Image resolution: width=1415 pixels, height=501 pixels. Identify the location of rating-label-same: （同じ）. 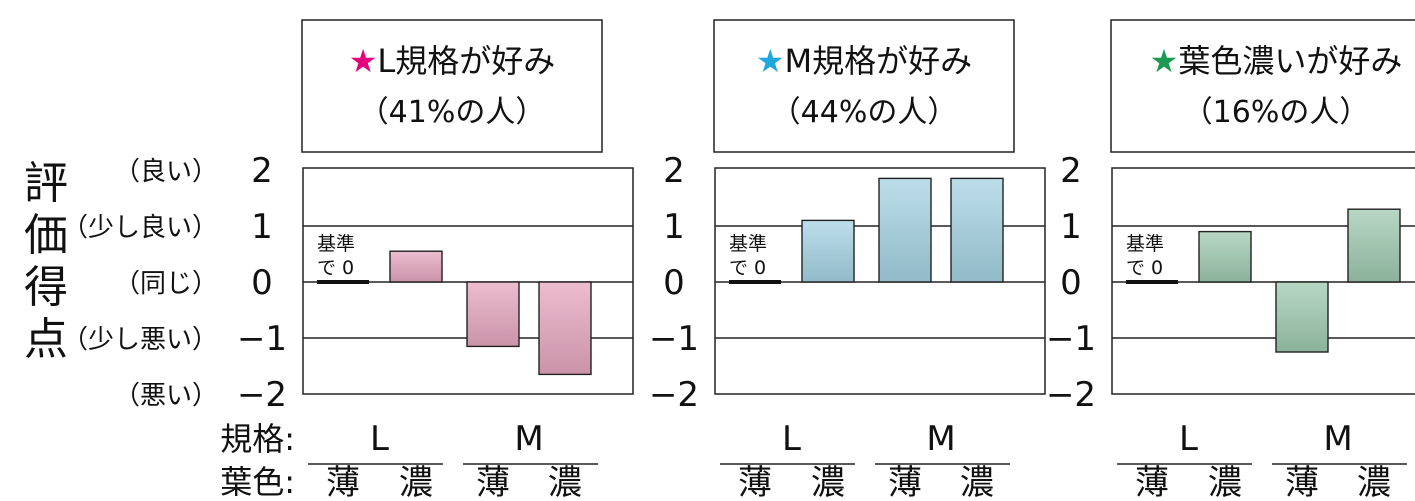
(166, 284).